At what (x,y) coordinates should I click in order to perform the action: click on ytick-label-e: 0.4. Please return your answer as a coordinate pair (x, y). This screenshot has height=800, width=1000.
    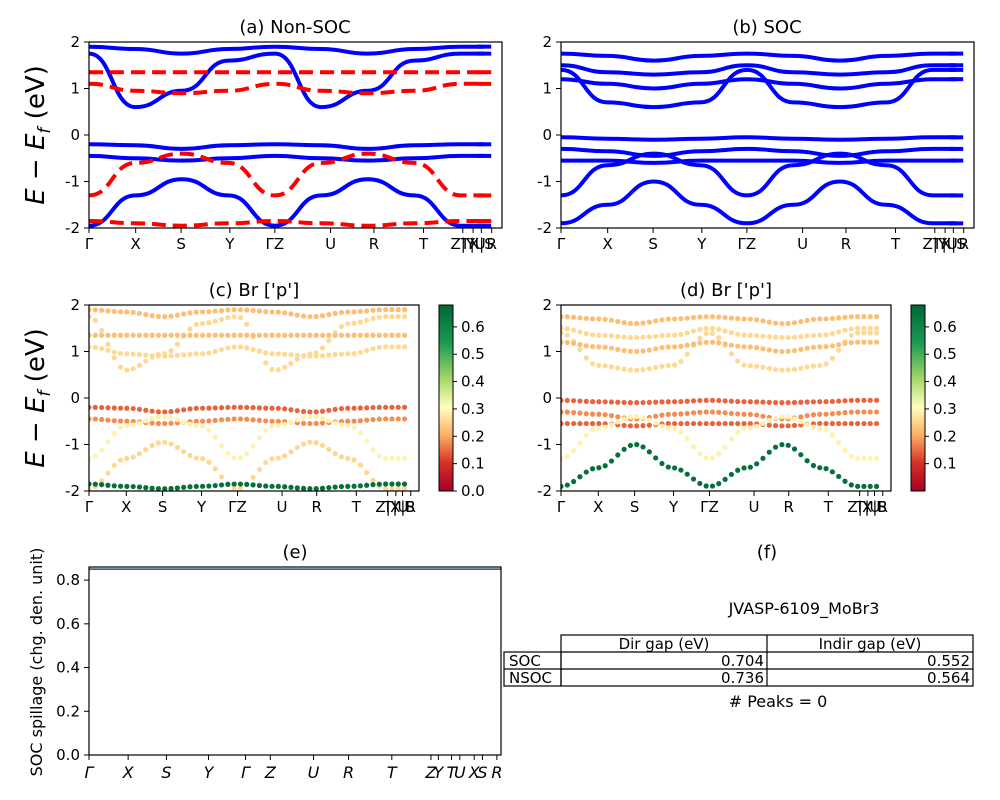
    Looking at the image, I should click on (68, 668).